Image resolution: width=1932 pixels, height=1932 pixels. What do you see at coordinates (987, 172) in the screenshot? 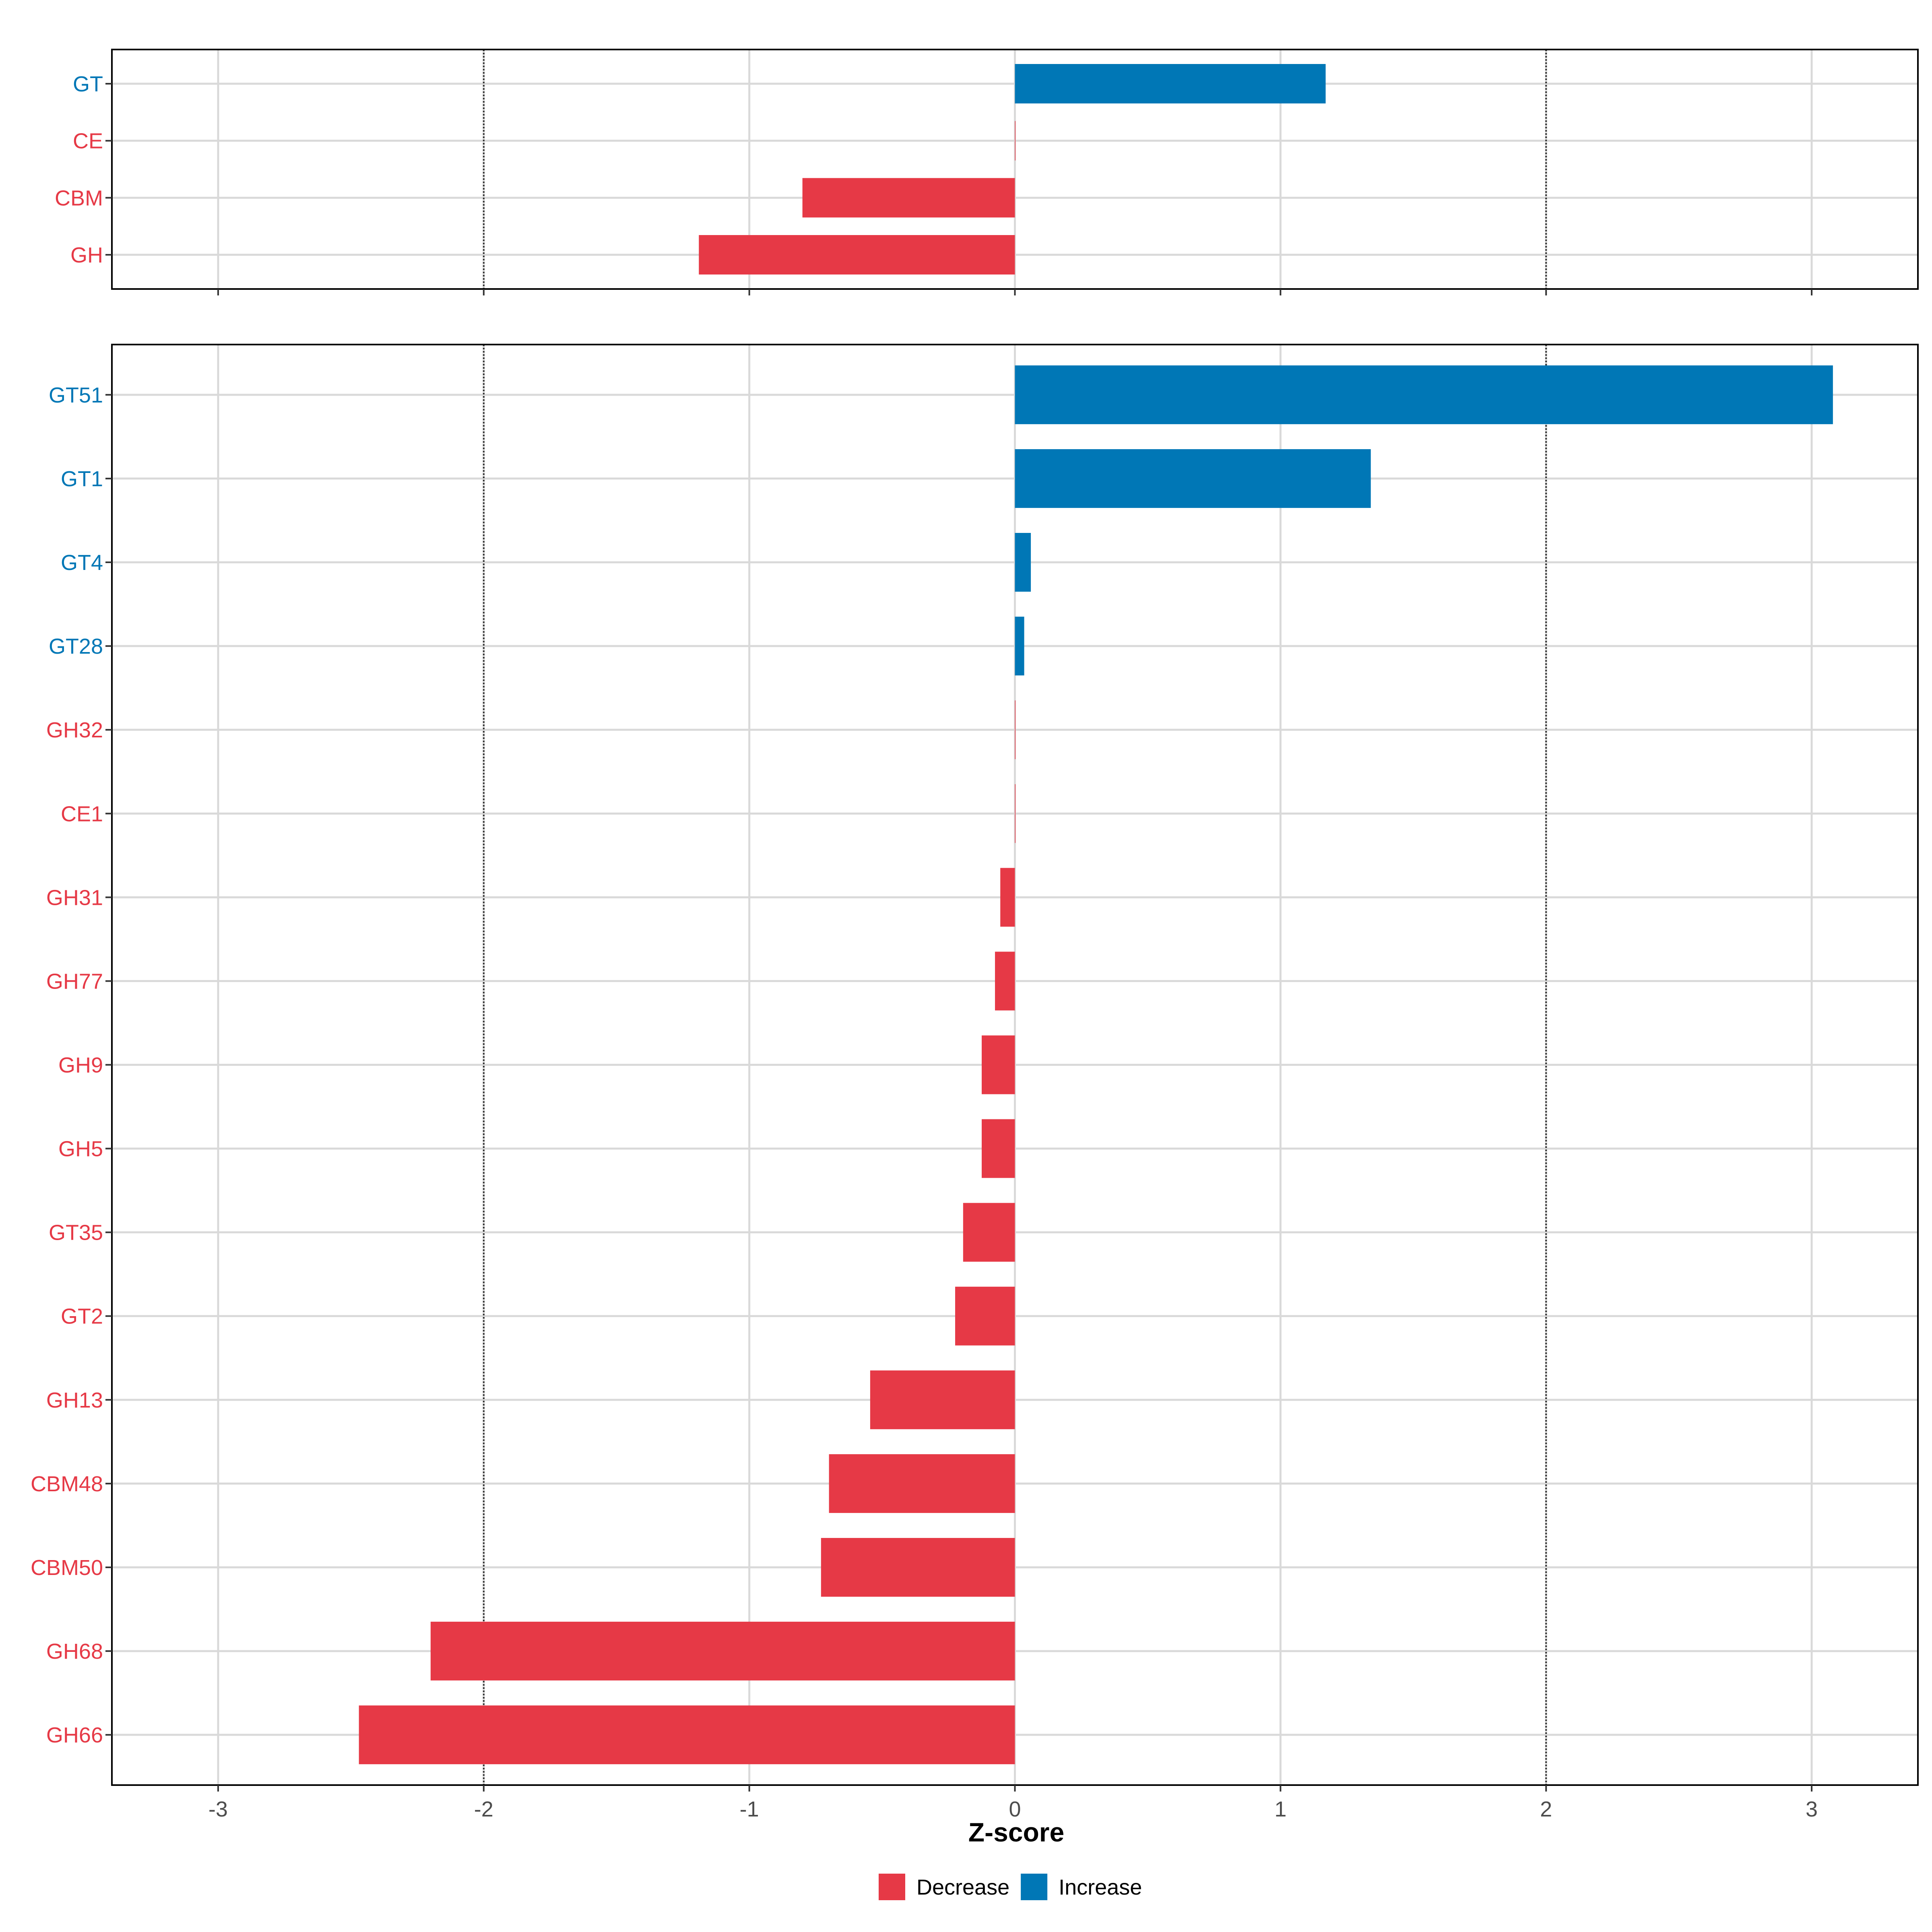
I see `panel-top: GT CE CBM GH` at bounding box center [987, 172].